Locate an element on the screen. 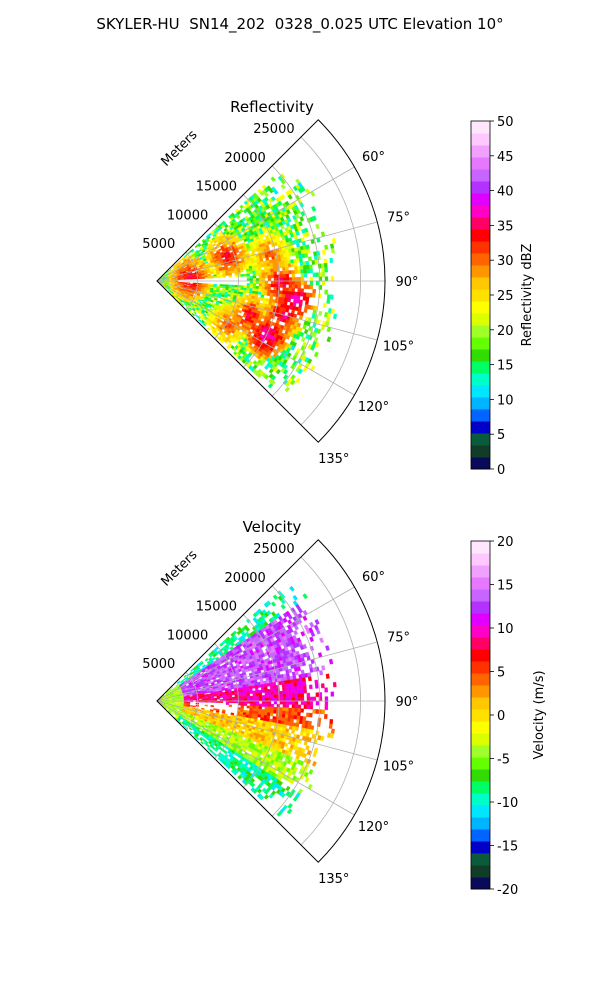 The width and height of the screenshot is (600, 1000). reflectivity-title: Reflectivity is located at coordinates (272, 107).